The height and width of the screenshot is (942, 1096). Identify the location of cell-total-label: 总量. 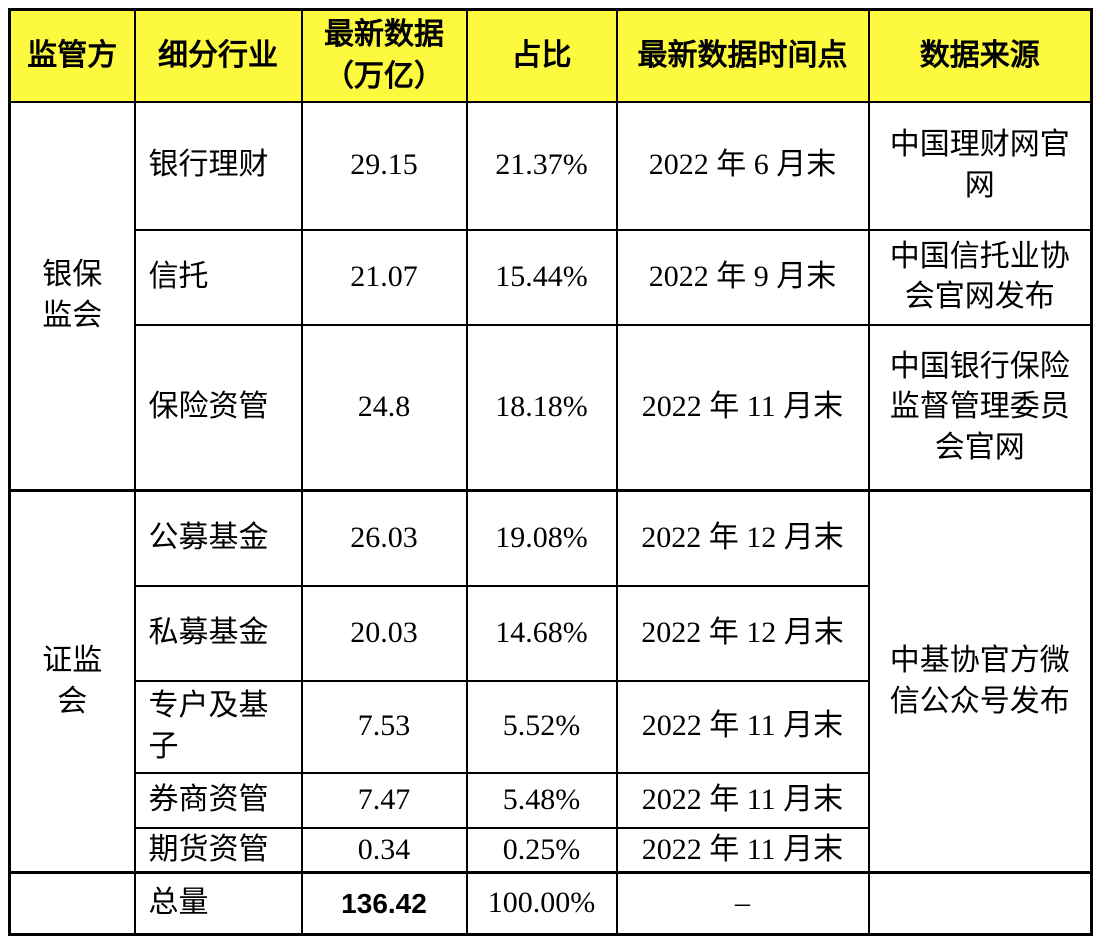
(218, 903).